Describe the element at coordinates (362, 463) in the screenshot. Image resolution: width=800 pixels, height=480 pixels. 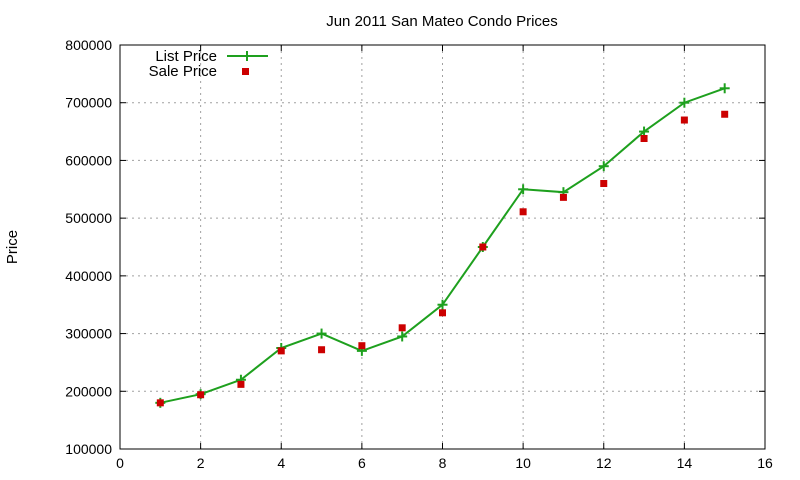
I see `x-tick-label: 6` at that location.